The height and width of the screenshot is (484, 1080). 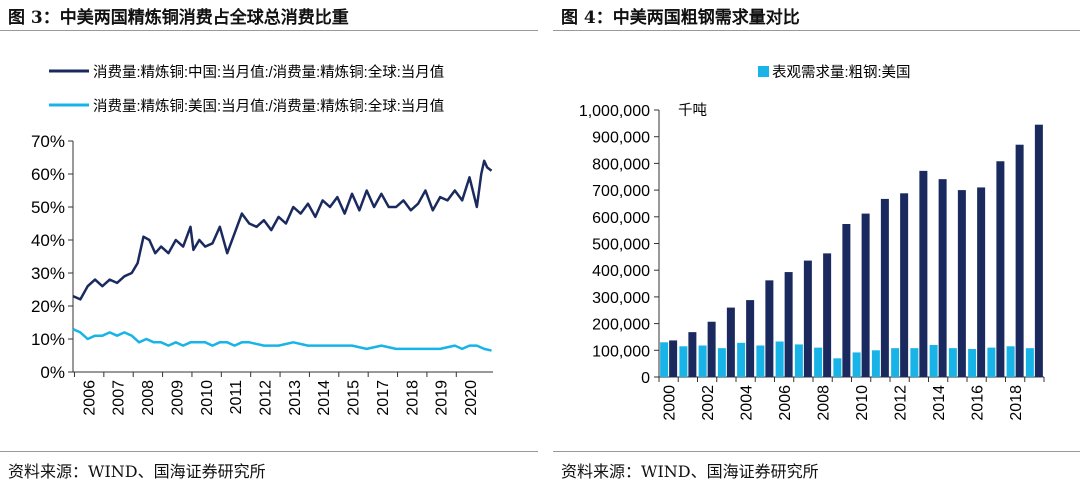 I want to click on bar-us-2000, so click(x=664, y=359).